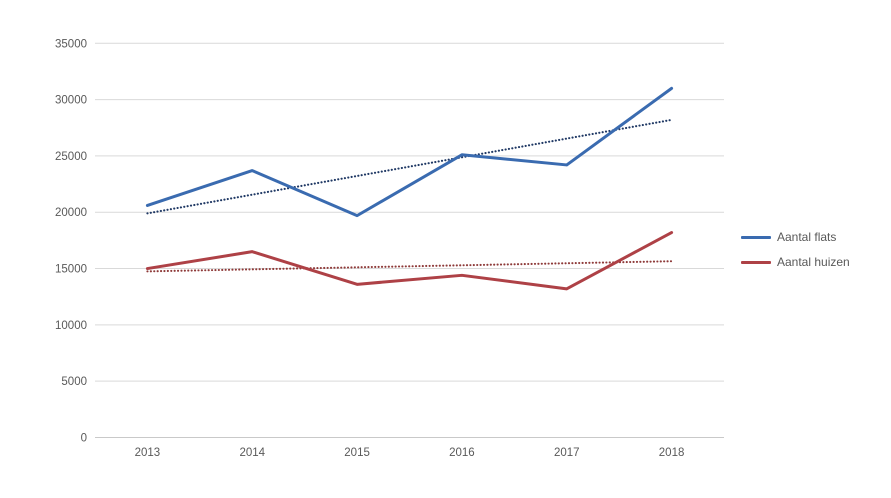 Image resolution: width=891 pixels, height=498 pixels. I want to click on legend-line-swatch-huizen, so click(756, 262).